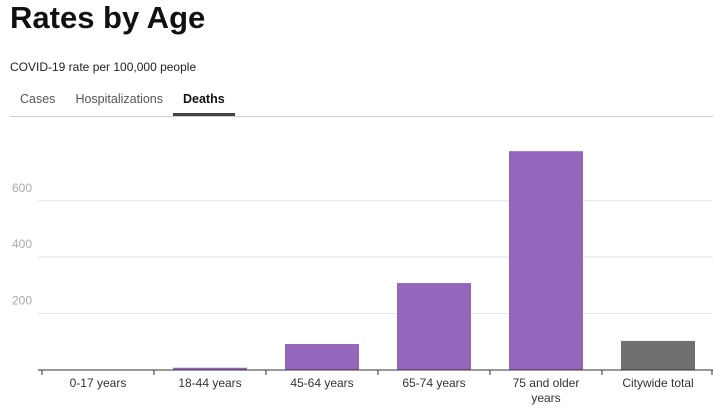 The image size is (713, 411). What do you see at coordinates (361, 116) in the screenshot?
I see `divider` at bounding box center [361, 116].